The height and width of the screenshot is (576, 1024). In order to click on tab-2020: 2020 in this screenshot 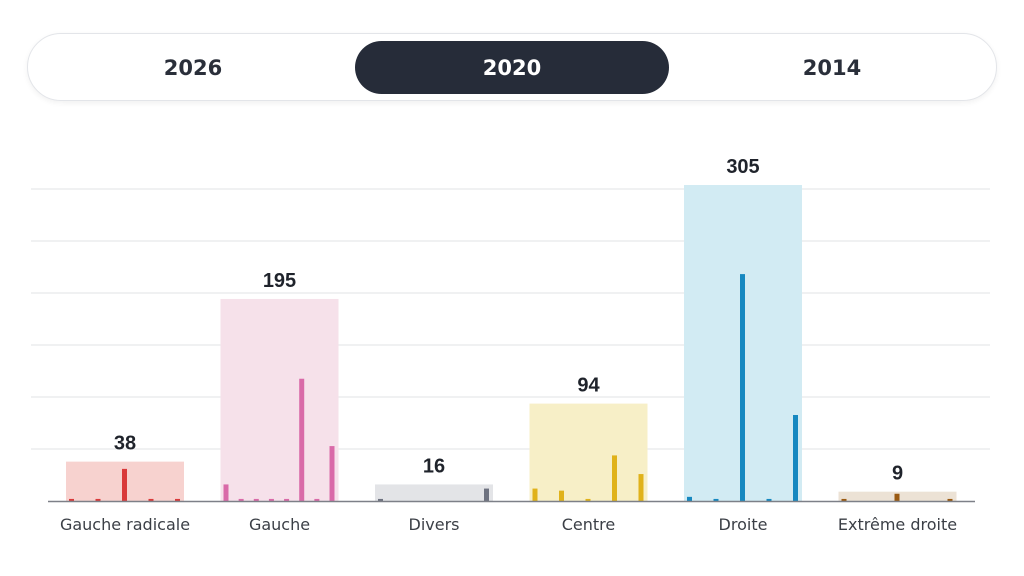, I will do `click(512, 67)`.